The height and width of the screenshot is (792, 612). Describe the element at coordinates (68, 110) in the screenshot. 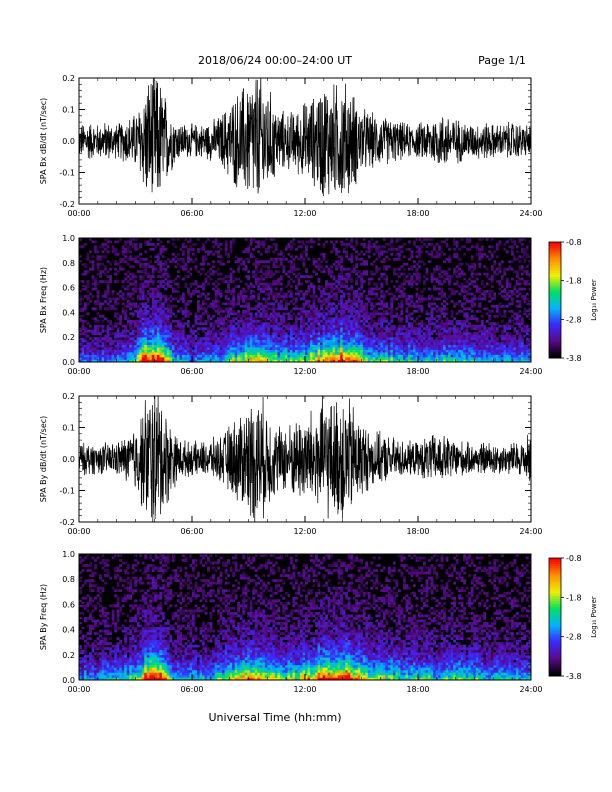

I see `y-tick-label: 0.1` at that location.